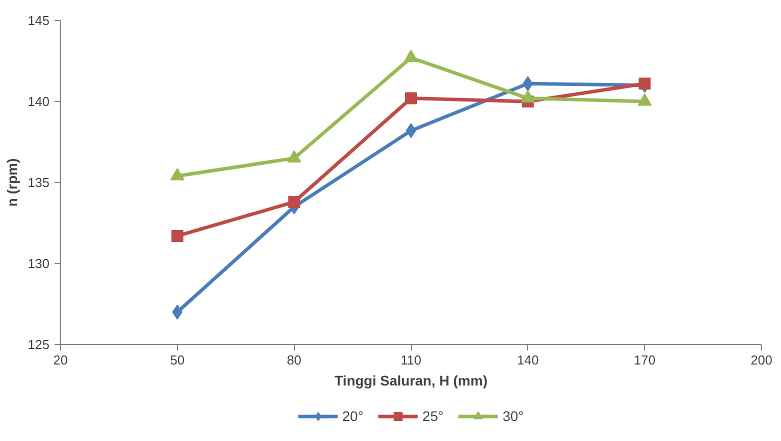  Describe the element at coordinates (39, 263) in the screenshot. I see `y-tick-label: 130` at that location.